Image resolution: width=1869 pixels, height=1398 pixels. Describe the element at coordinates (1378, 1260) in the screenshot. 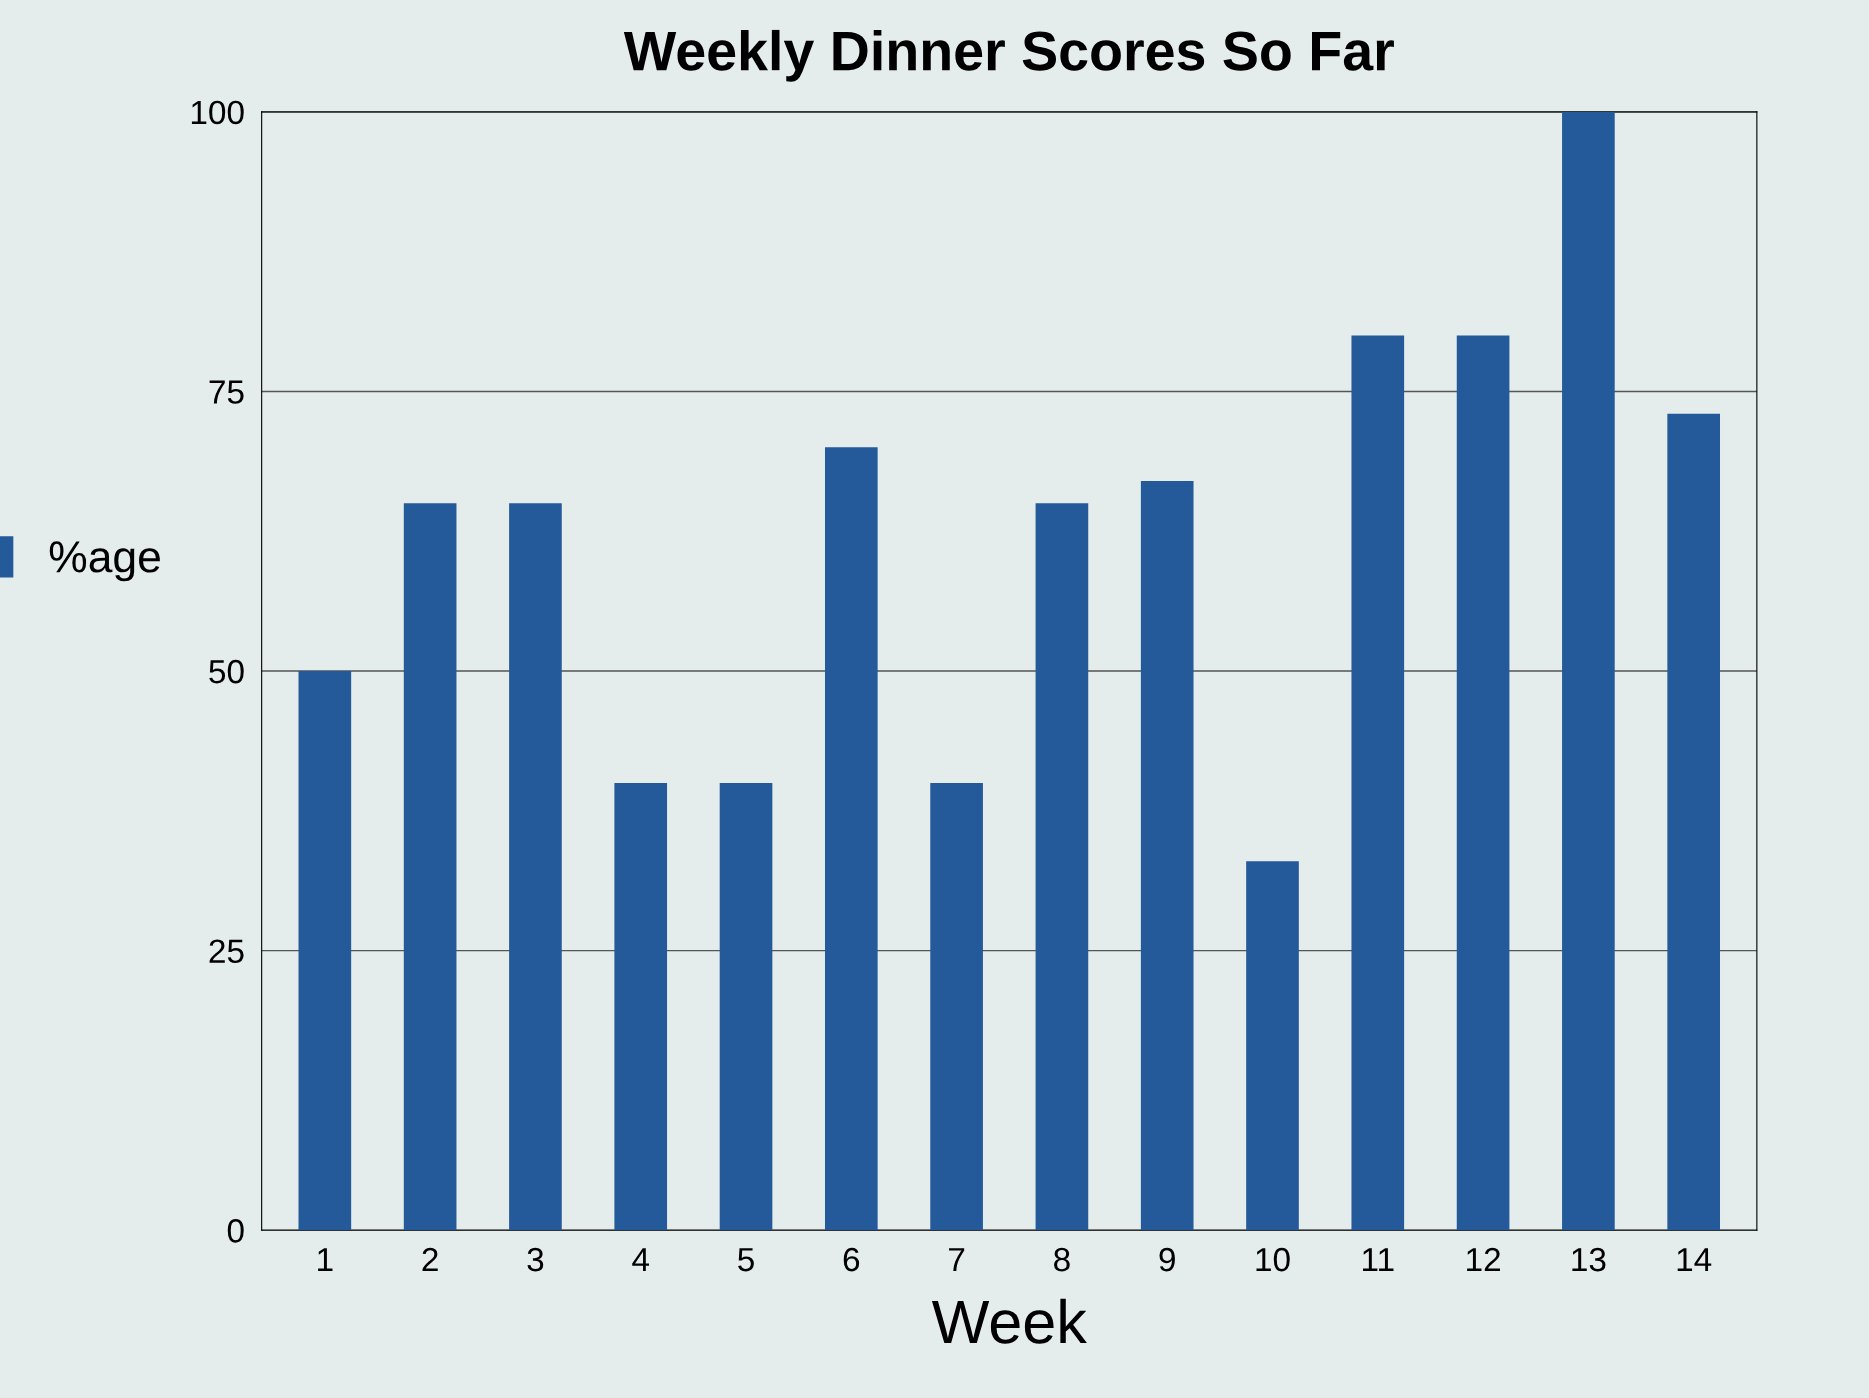

I see `x-tick-label: 11` at that location.